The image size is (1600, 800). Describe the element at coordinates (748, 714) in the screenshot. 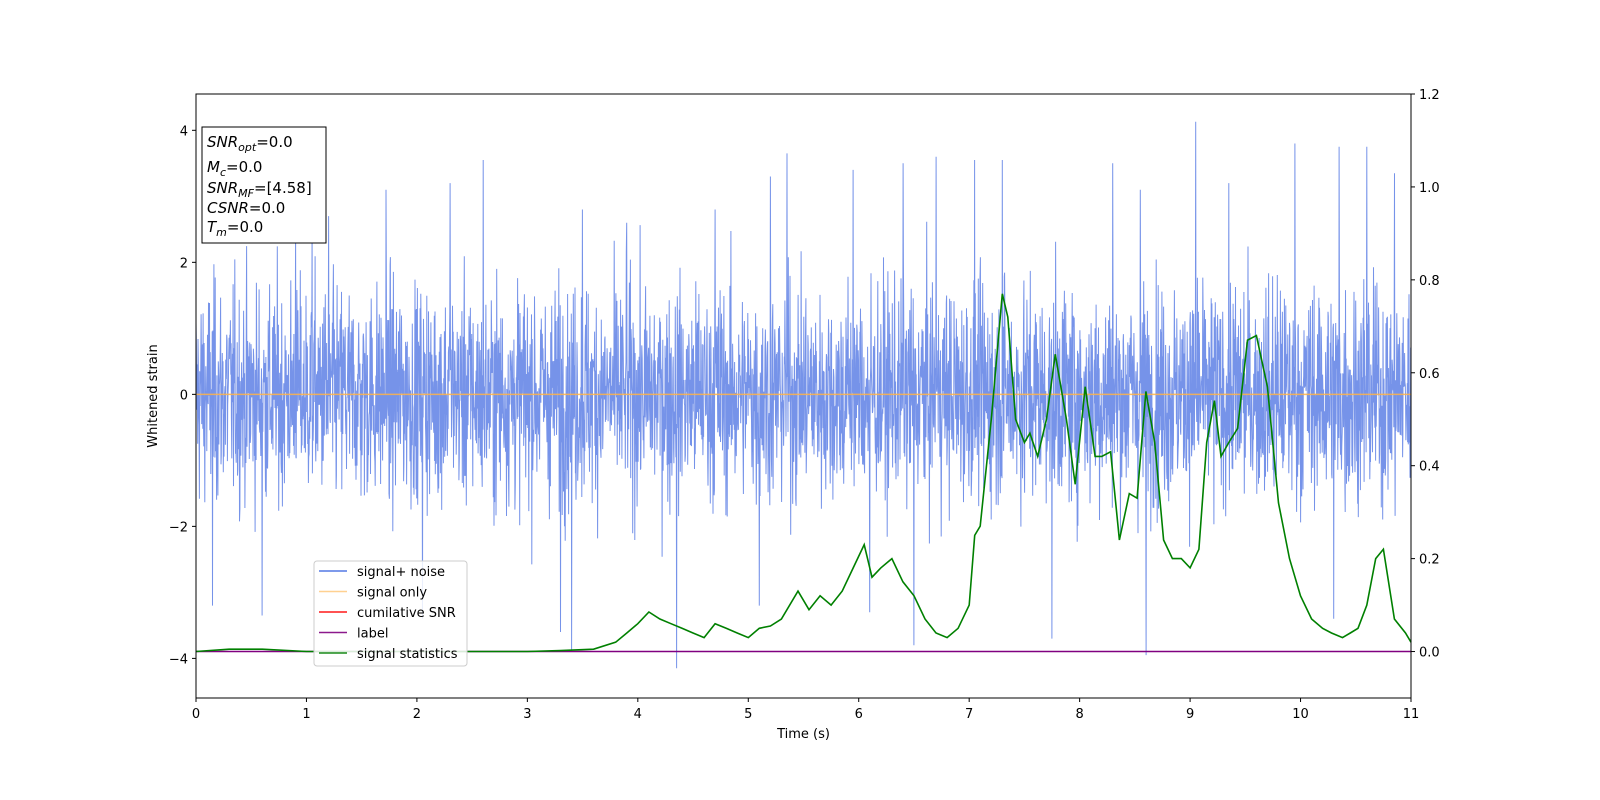

I see `x-tick-label: 5` at that location.